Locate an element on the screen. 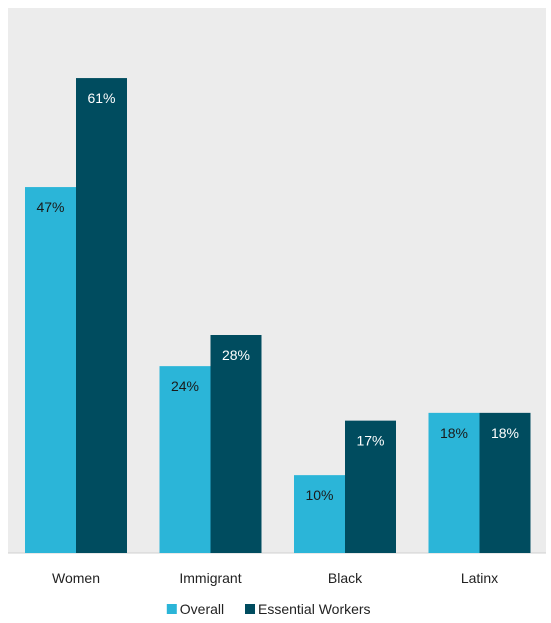 This screenshot has width=551, height=623. bar-immigrant-overall is located at coordinates (185, 459).